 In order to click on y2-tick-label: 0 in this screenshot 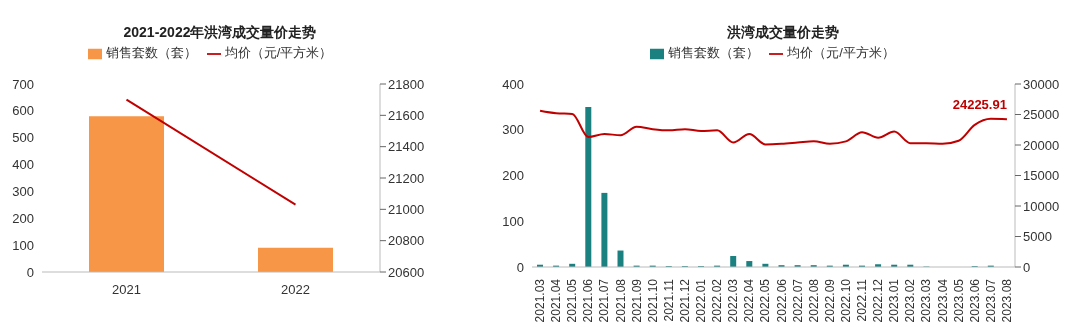, I will do `click(1027, 267)`.